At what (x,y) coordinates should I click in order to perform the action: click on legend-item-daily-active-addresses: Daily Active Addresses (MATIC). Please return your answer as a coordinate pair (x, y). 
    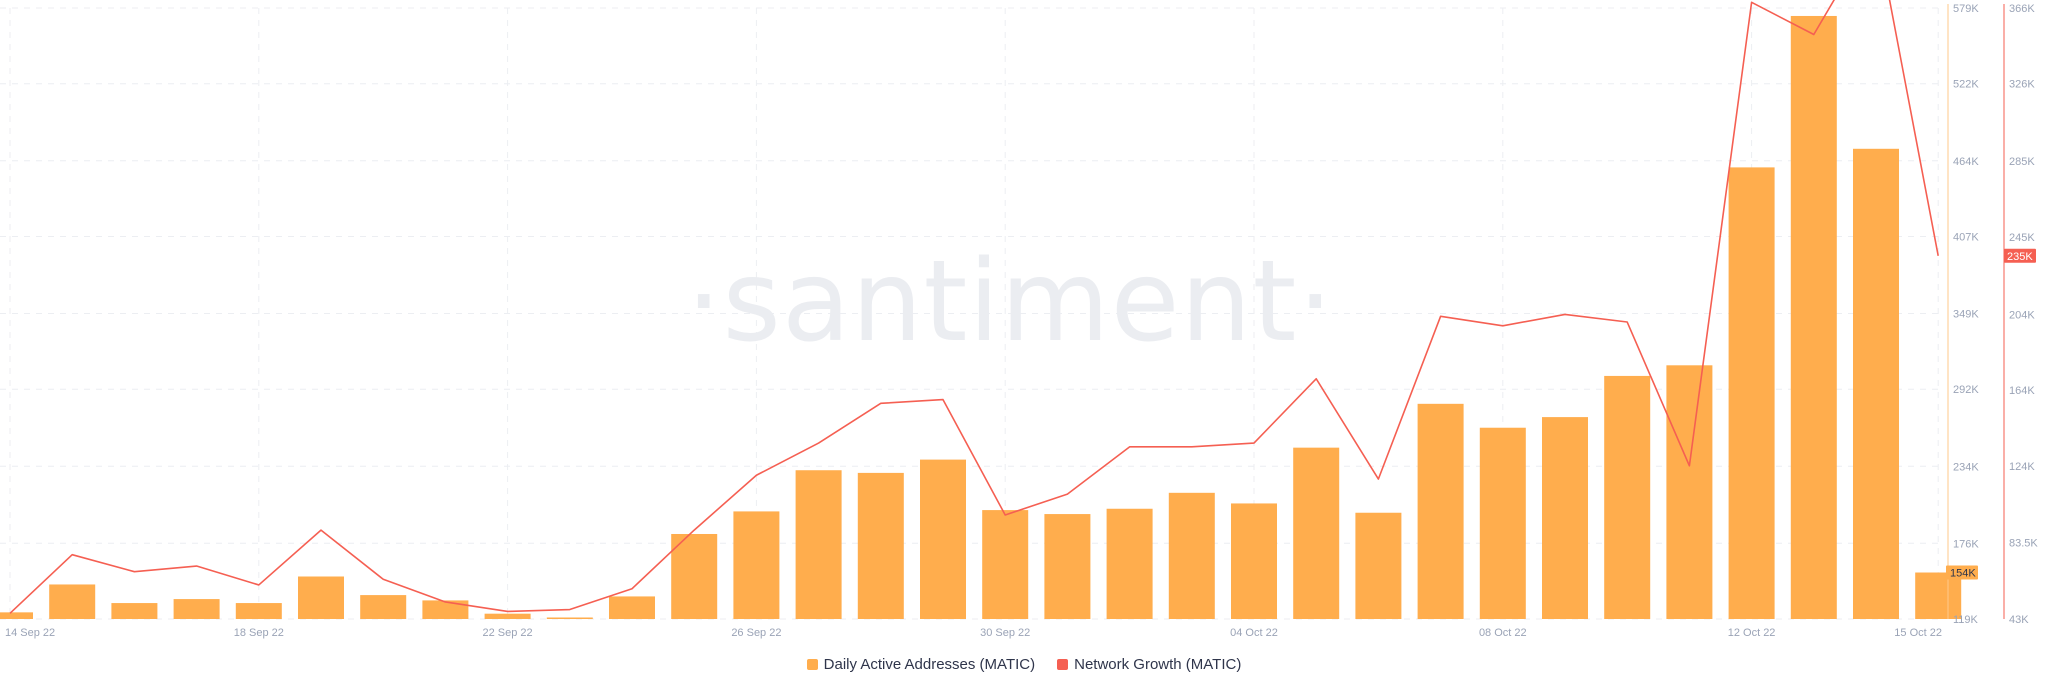
    Looking at the image, I should click on (921, 664).